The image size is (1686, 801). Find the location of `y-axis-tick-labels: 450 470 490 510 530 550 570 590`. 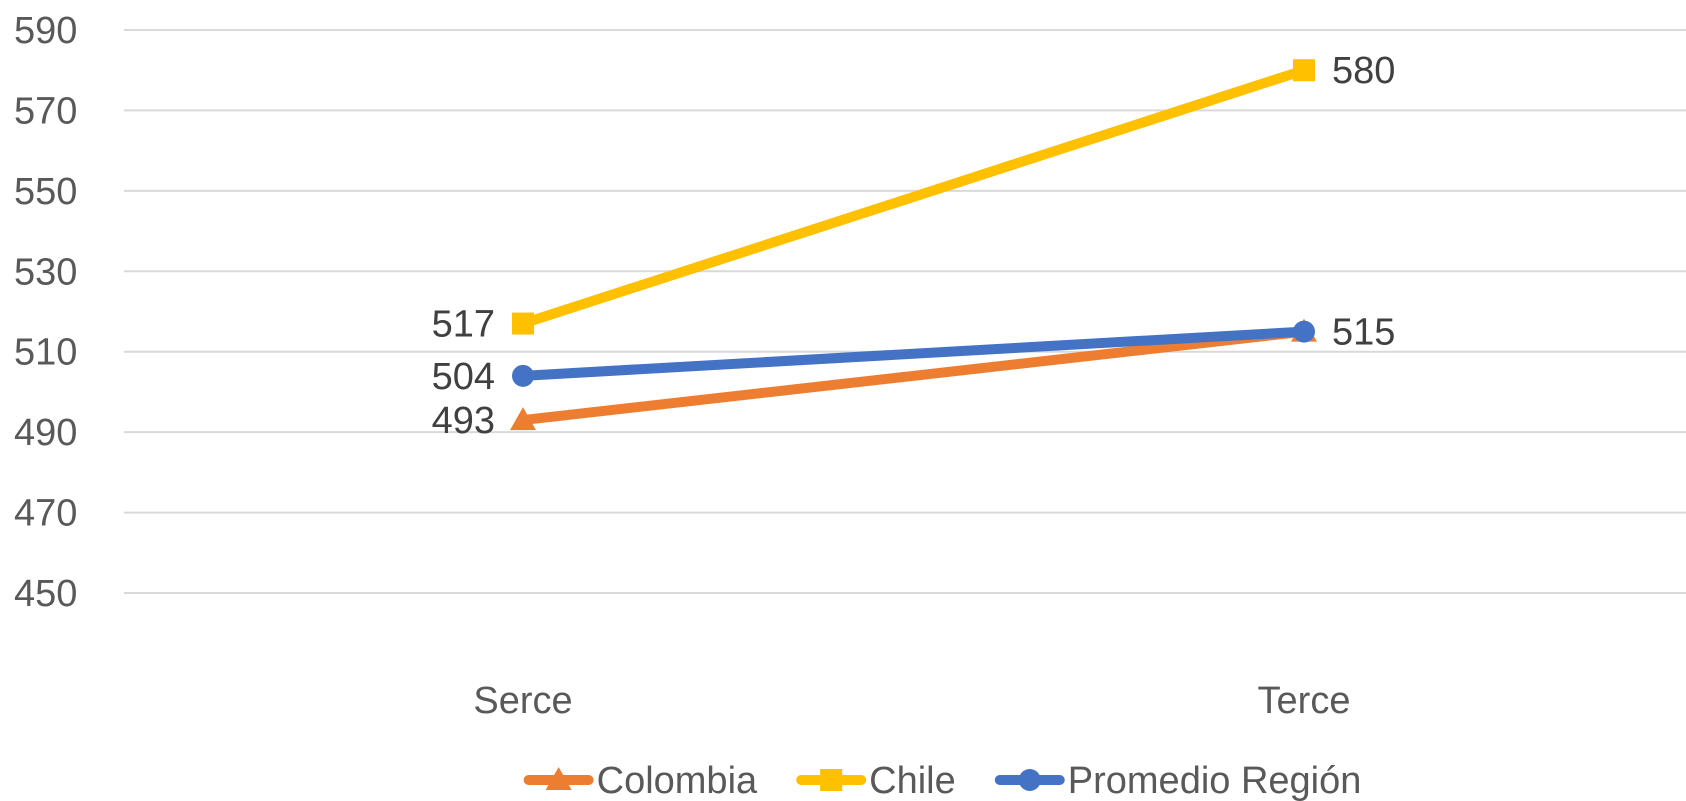

y-axis-tick-labels: 450 470 490 510 530 550 570 590 is located at coordinates (45, 312).